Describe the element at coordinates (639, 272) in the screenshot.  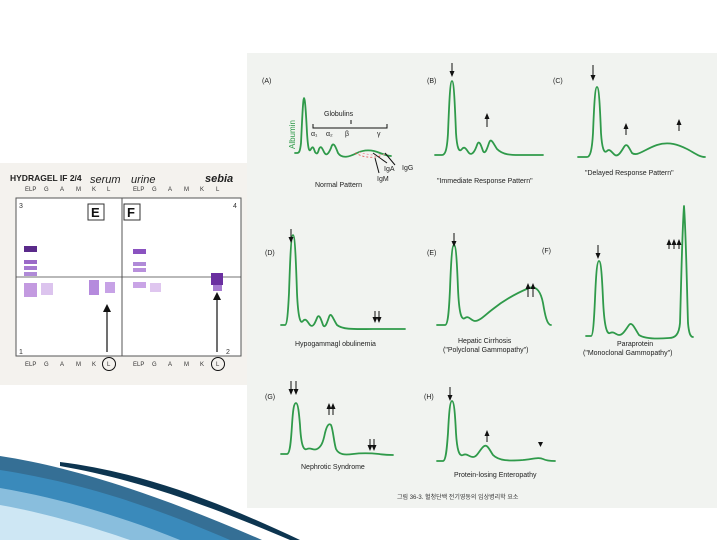
I see `paraprotein-curve` at that location.